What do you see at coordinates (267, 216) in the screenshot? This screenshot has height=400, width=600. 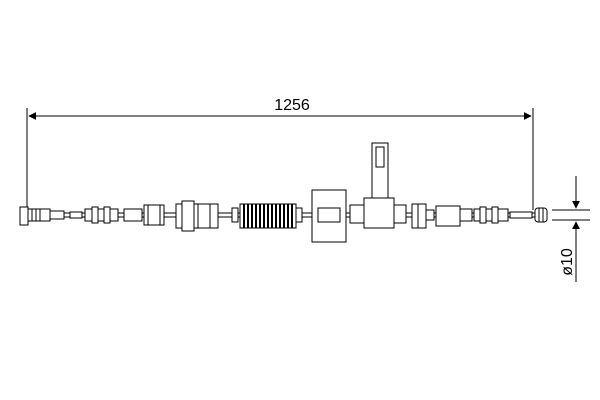 I see `corrugated-boot` at bounding box center [267, 216].